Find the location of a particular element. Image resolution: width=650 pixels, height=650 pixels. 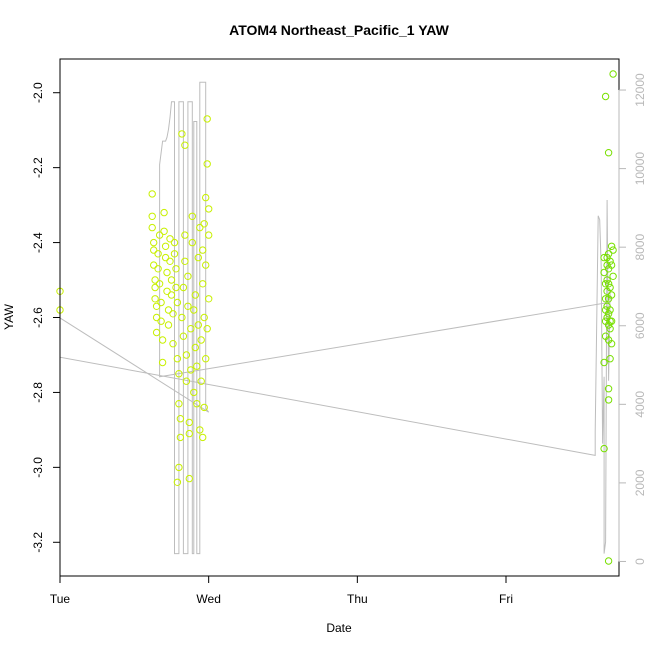

right-tick-label-3: 6000 is located at coordinates (640, 325).